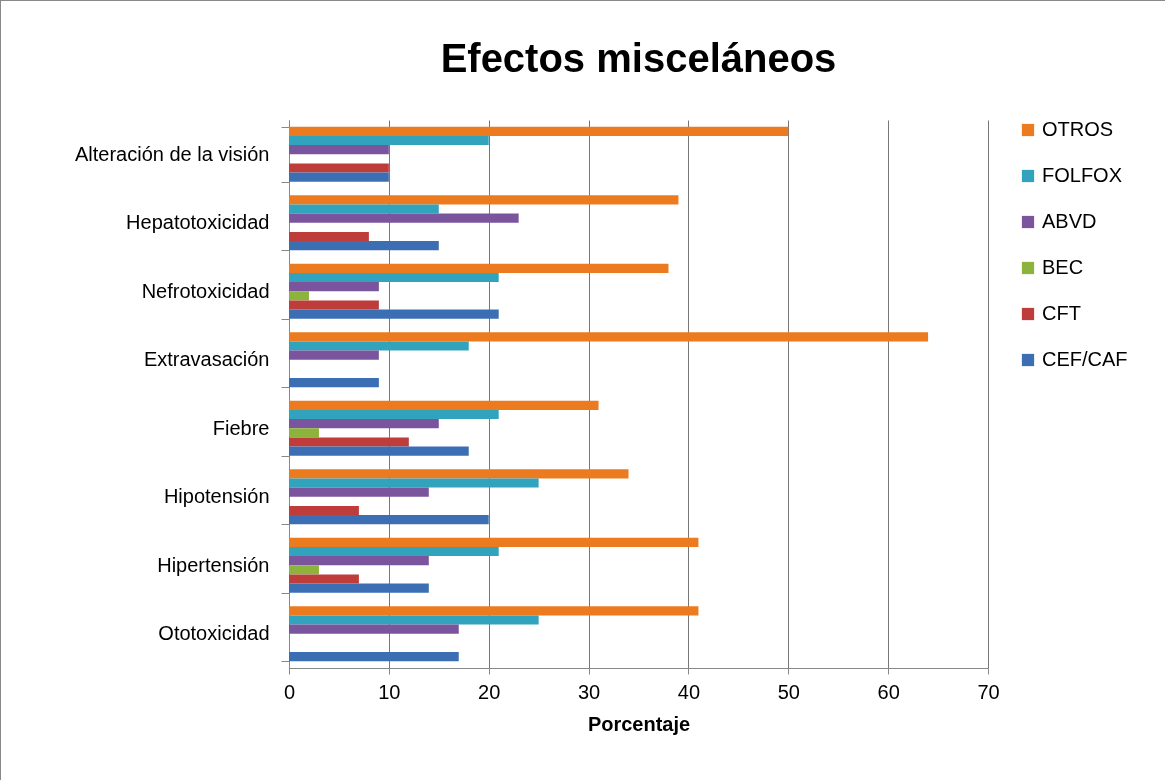  Describe the element at coordinates (206, 359) in the screenshot. I see `y-tick-label: Extravasación` at that location.